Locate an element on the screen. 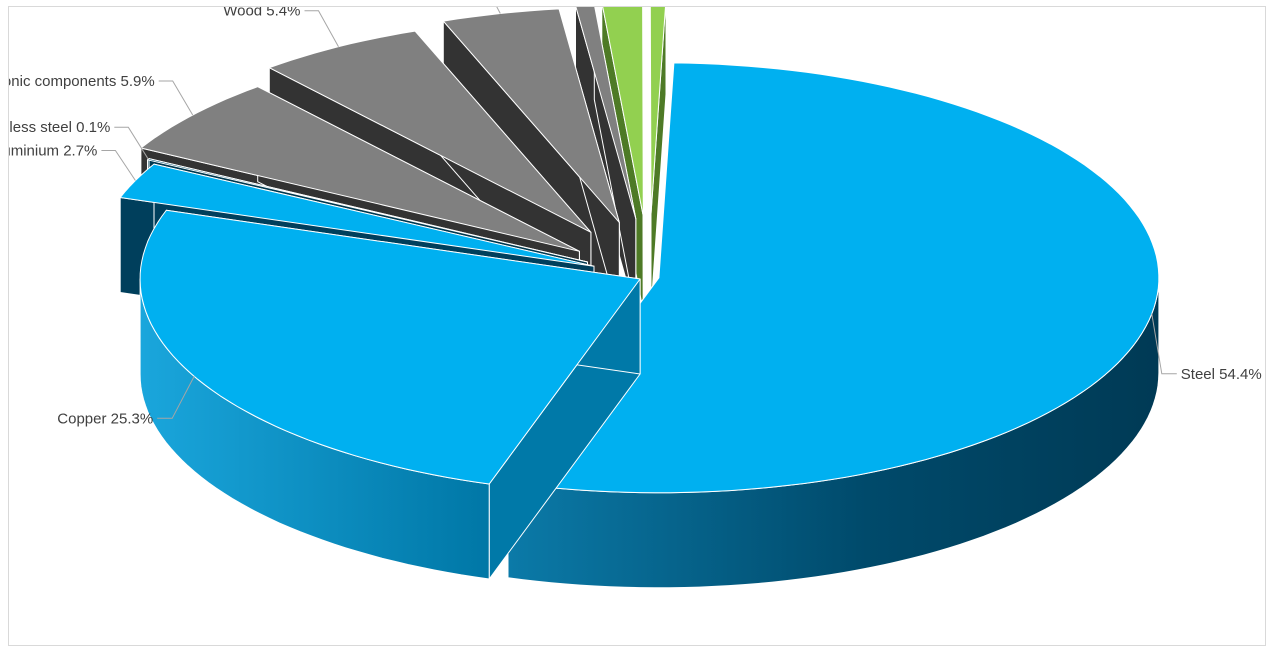 Image resolution: width=1276 pixels, height=656 pixels. data-label-steel: Steel 54.4% is located at coordinates (1221, 374).